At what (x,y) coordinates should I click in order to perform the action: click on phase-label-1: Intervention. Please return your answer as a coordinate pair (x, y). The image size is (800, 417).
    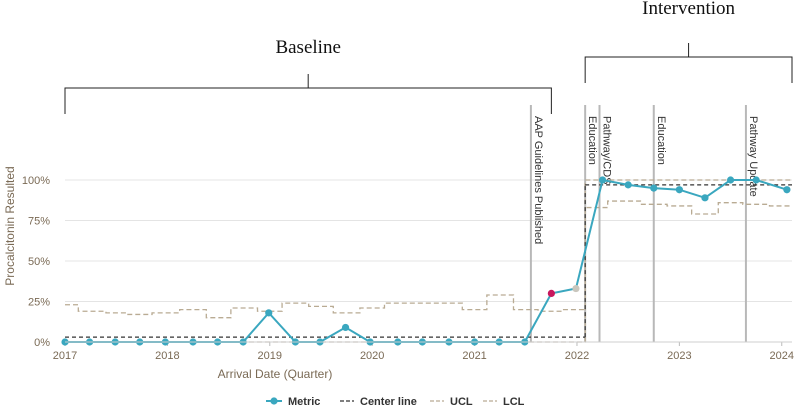
    Looking at the image, I should click on (688, 9).